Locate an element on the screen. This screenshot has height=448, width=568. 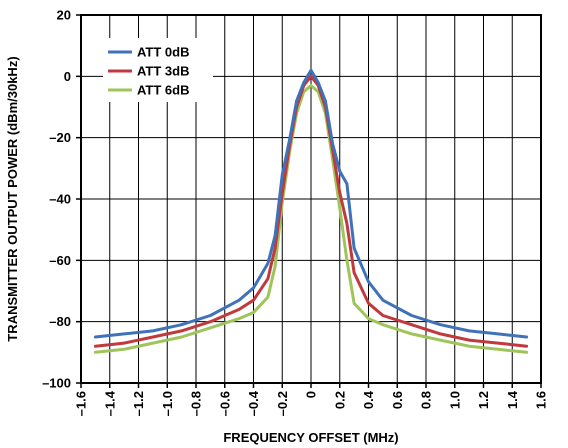
x-tick-label: 1.2 is located at coordinates (483, 400).